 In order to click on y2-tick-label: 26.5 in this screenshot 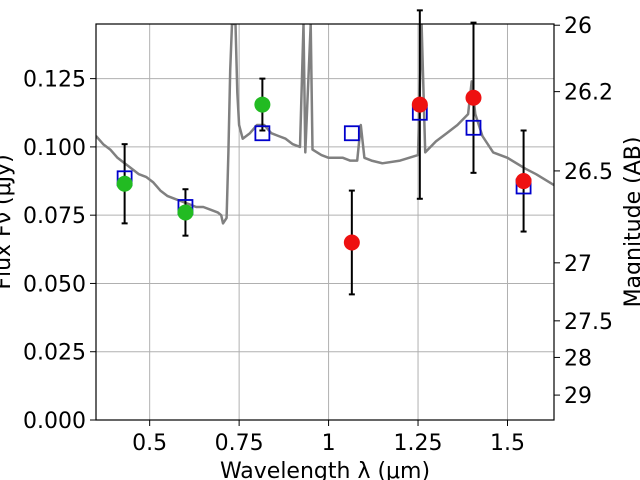, I will do `click(588, 172)`.